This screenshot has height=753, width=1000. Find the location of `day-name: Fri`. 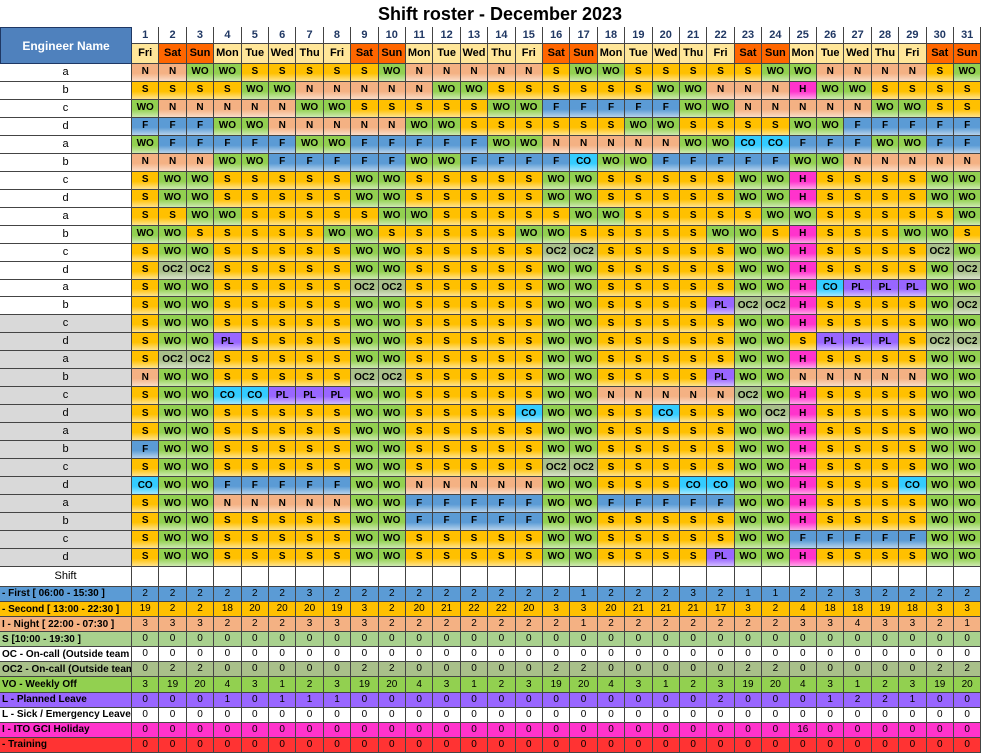

day-name: Fri is located at coordinates (721, 54).